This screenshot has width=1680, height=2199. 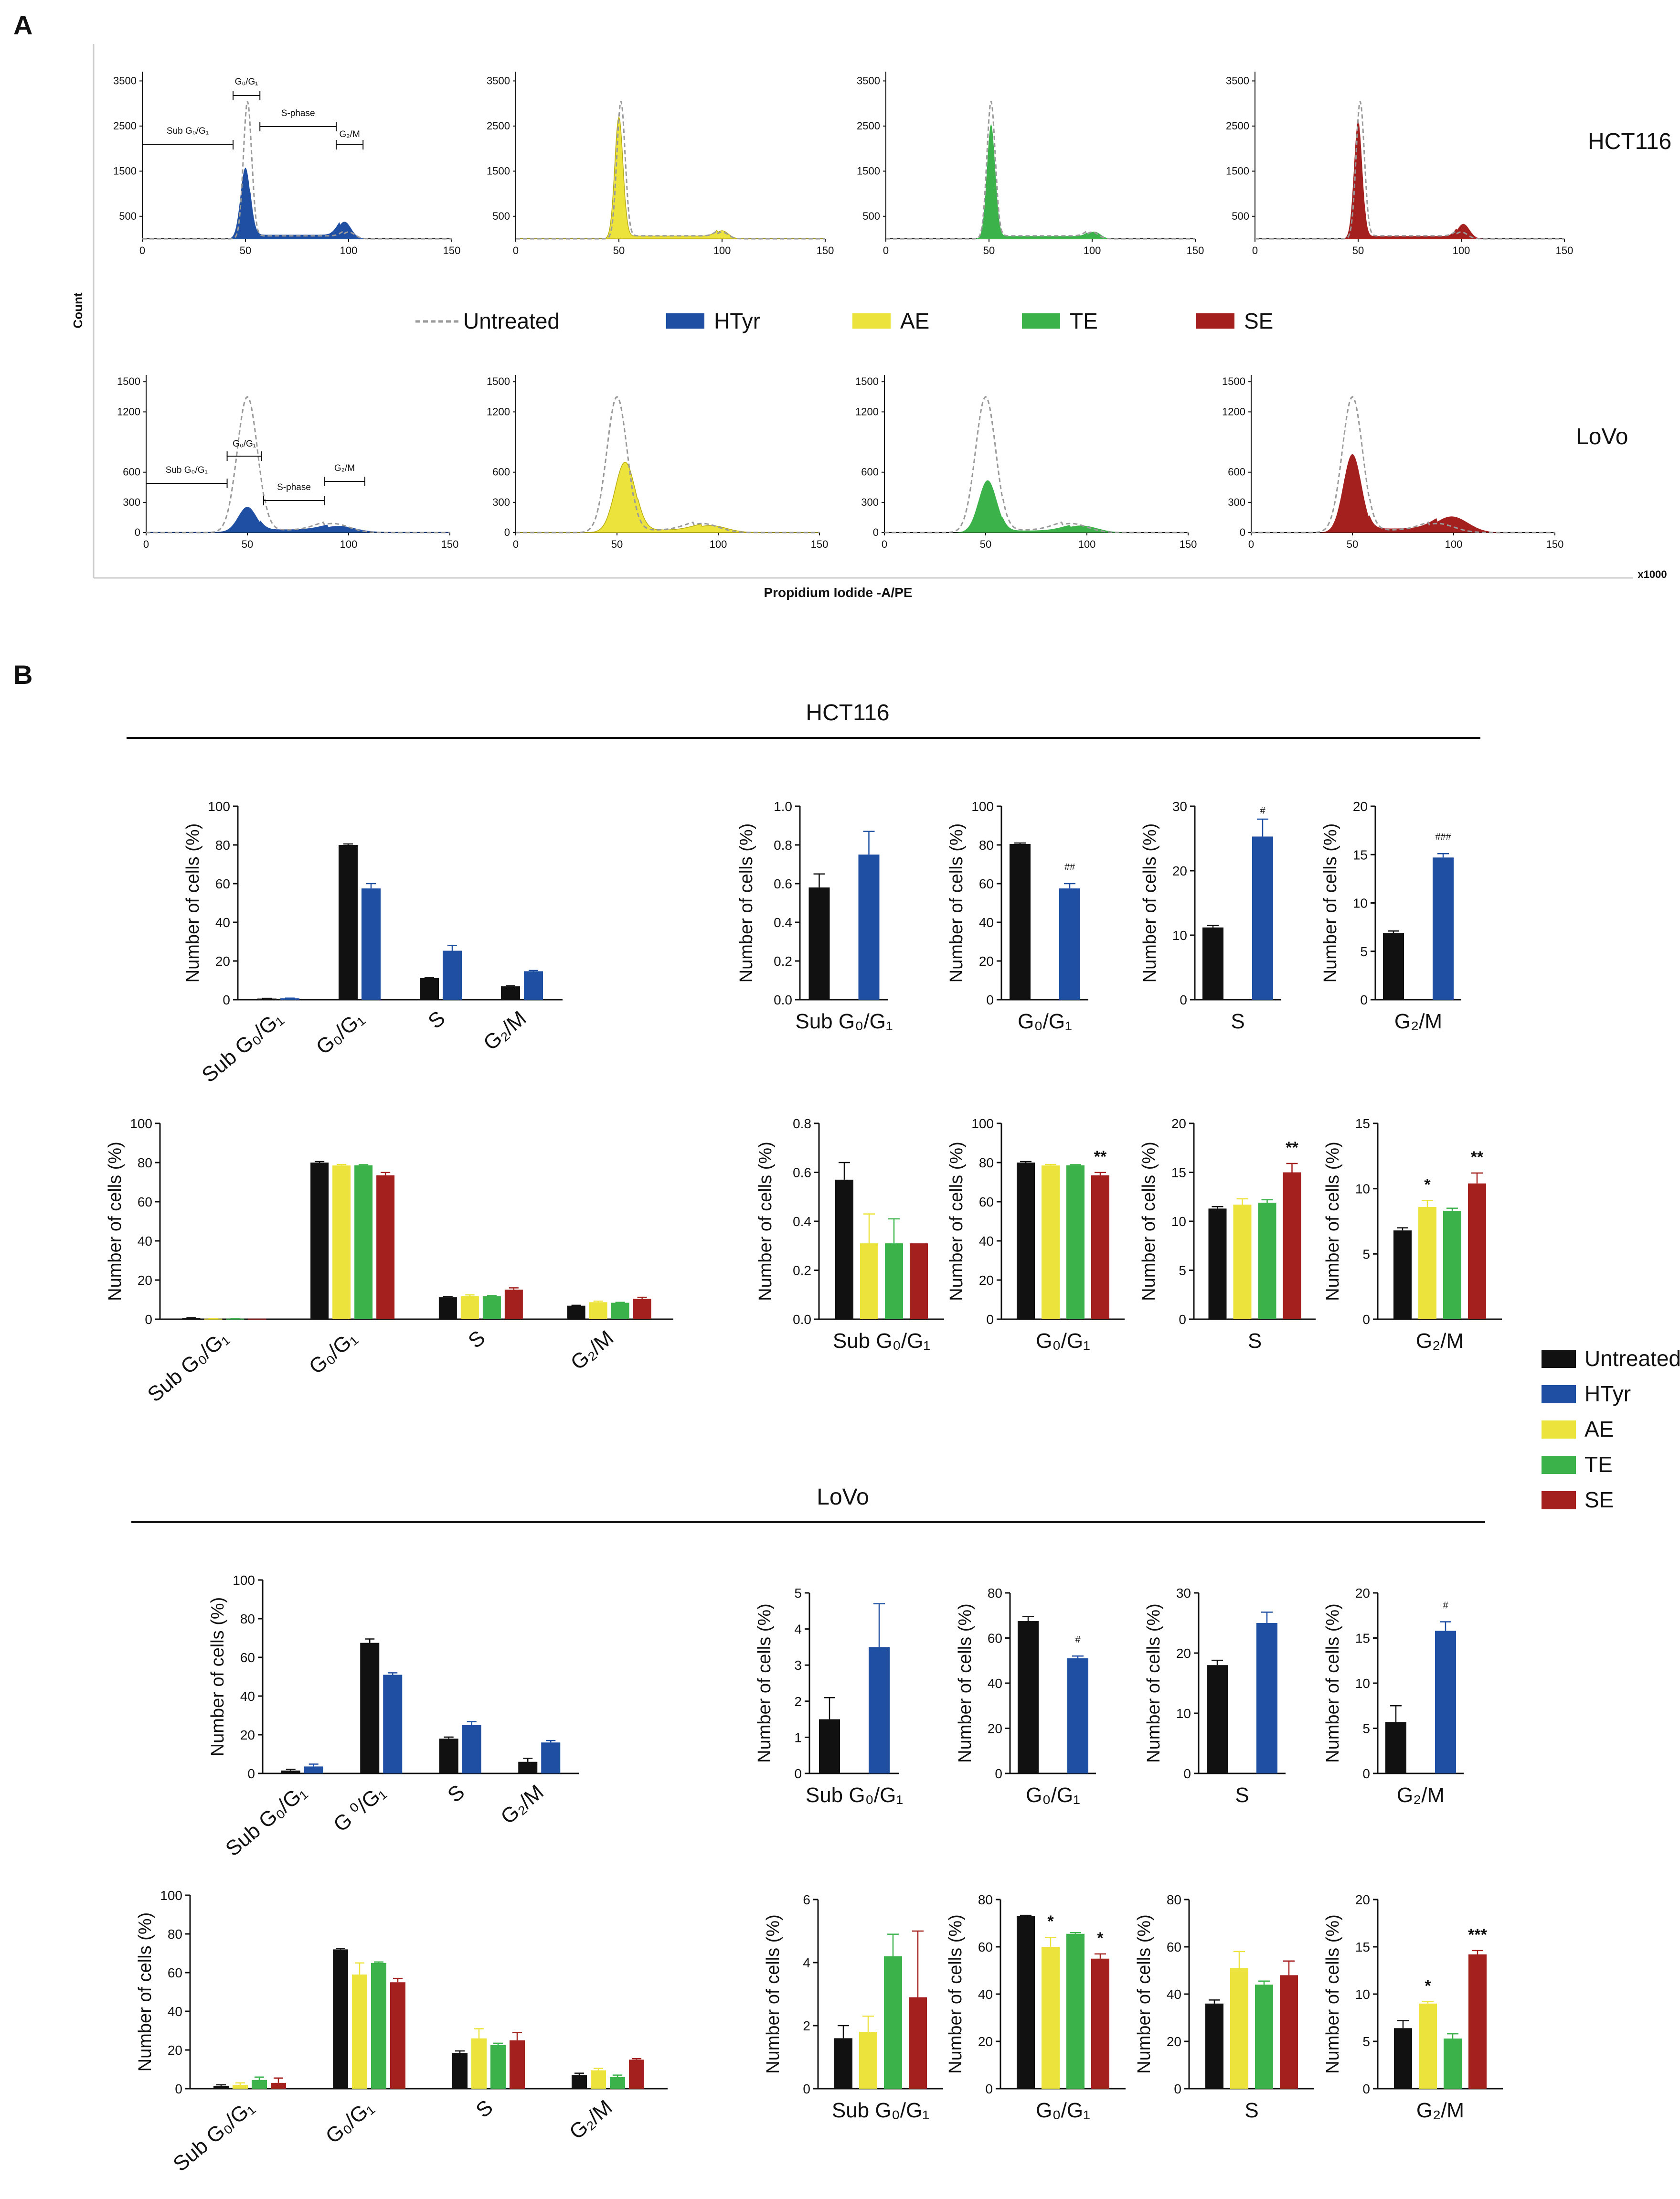 I want to click on panel-b-lovo-header: LoVo, so click(x=843, y=1497).